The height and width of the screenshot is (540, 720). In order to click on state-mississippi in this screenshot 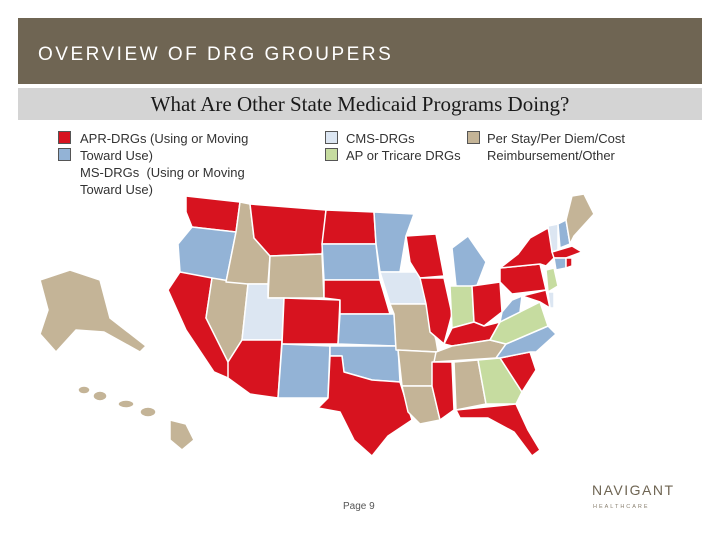, I will do `click(443, 391)`.